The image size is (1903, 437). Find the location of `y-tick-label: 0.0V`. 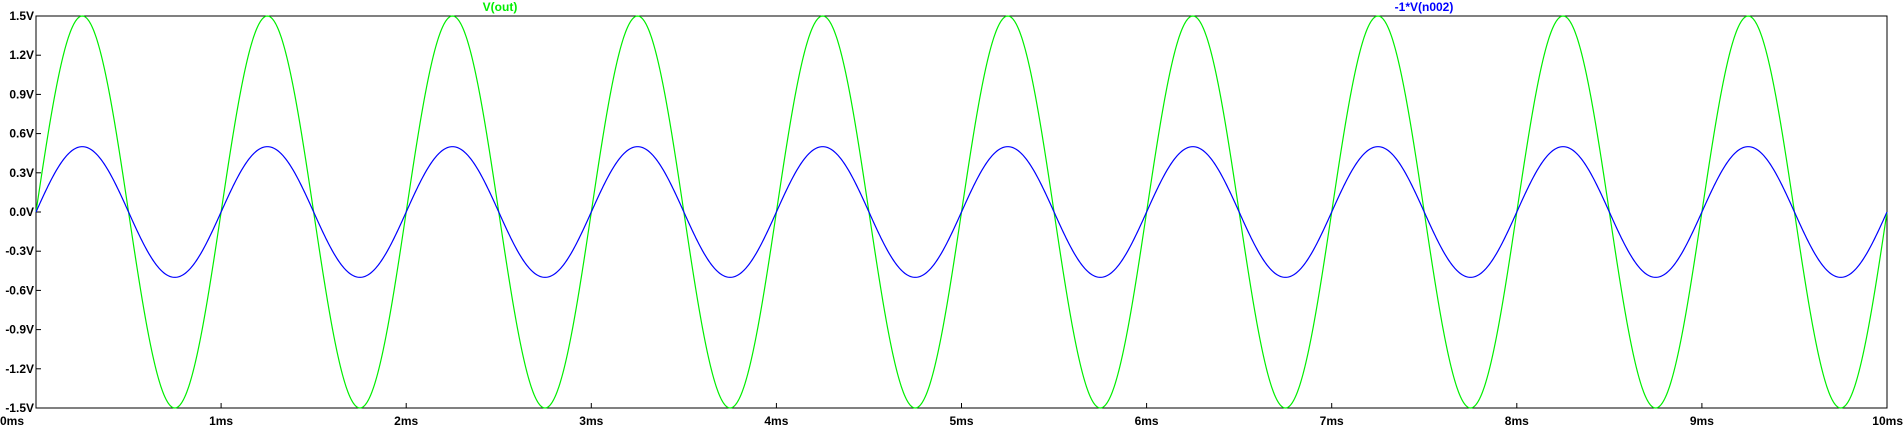

y-tick-label: 0.0V is located at coordinates (21, 212).